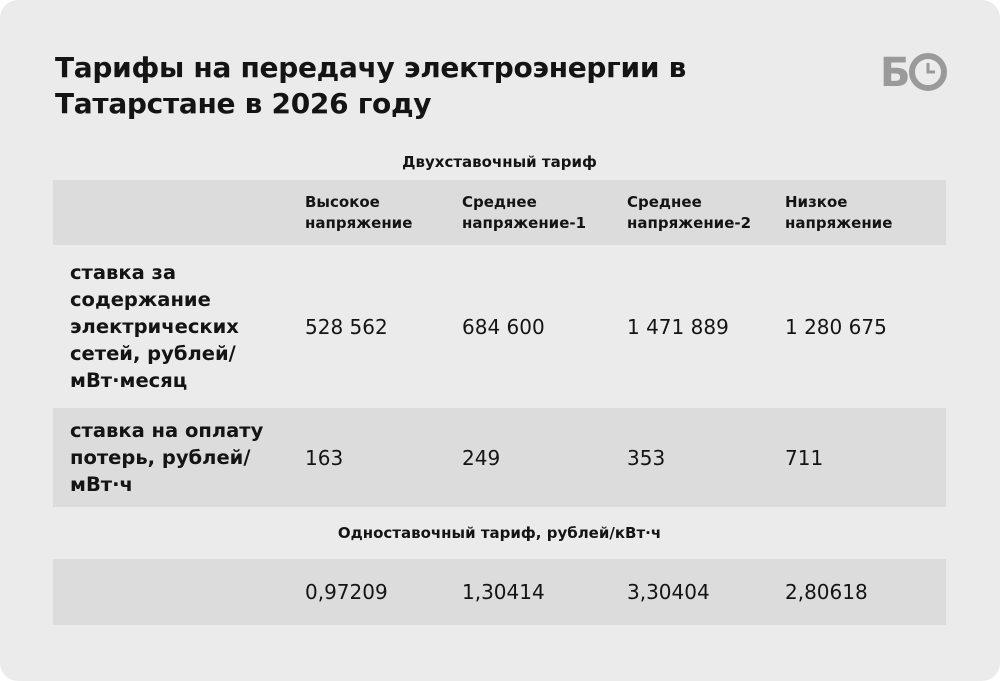  Describe the element at coordinates (913, 72) in the screenshot. I see `logo: Б` at that location.